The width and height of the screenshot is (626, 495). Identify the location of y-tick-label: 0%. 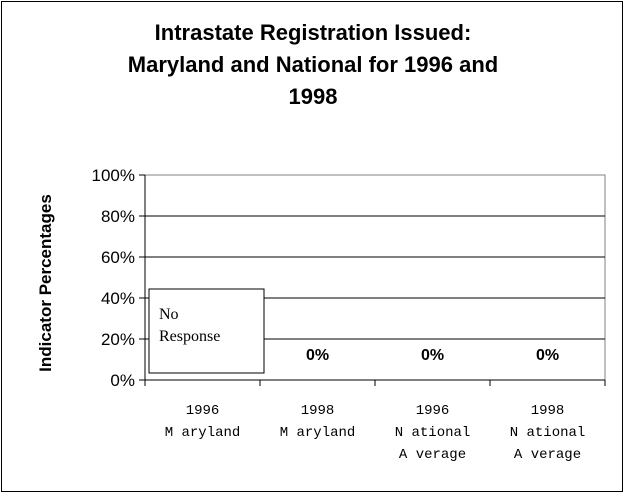
(122, 380).